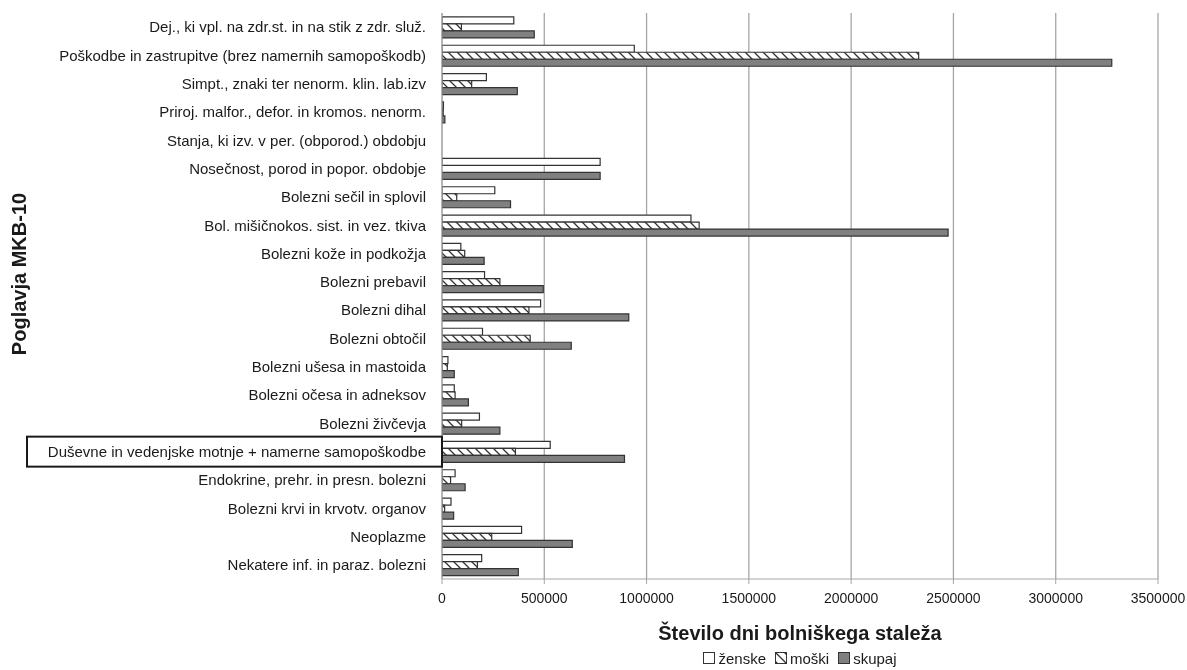 The width and height of the screenshot is (1187, 670). I want to click on y-tick-label: Bolezni prebavil, so click(373, 282).